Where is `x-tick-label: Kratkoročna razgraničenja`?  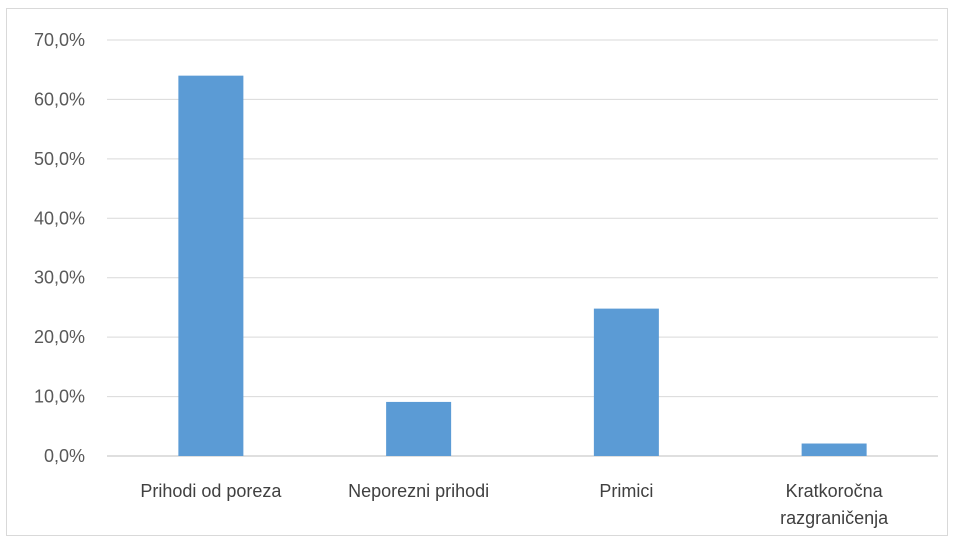 x-tick-label: Kratkoročna razgraničenja is located at coordinates (834, 504).